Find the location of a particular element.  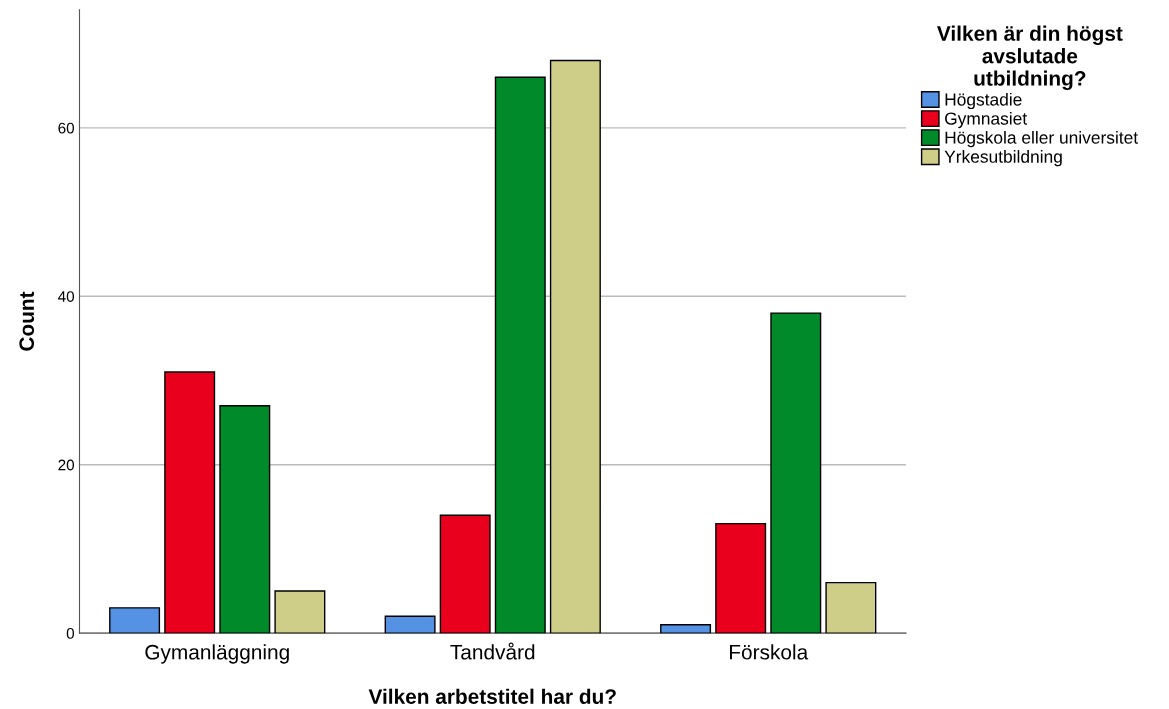

y-axis-title: Count is located at coordinates (27, 321).